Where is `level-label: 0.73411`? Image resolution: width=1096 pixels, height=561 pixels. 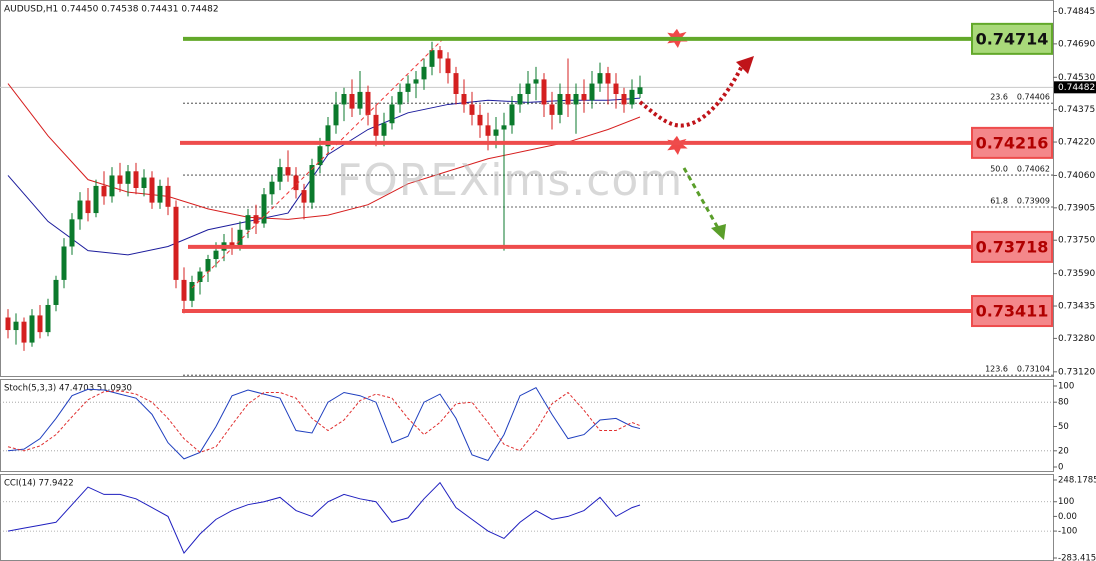
level-label: 0.73411 is located at coordinates (1012, 311).